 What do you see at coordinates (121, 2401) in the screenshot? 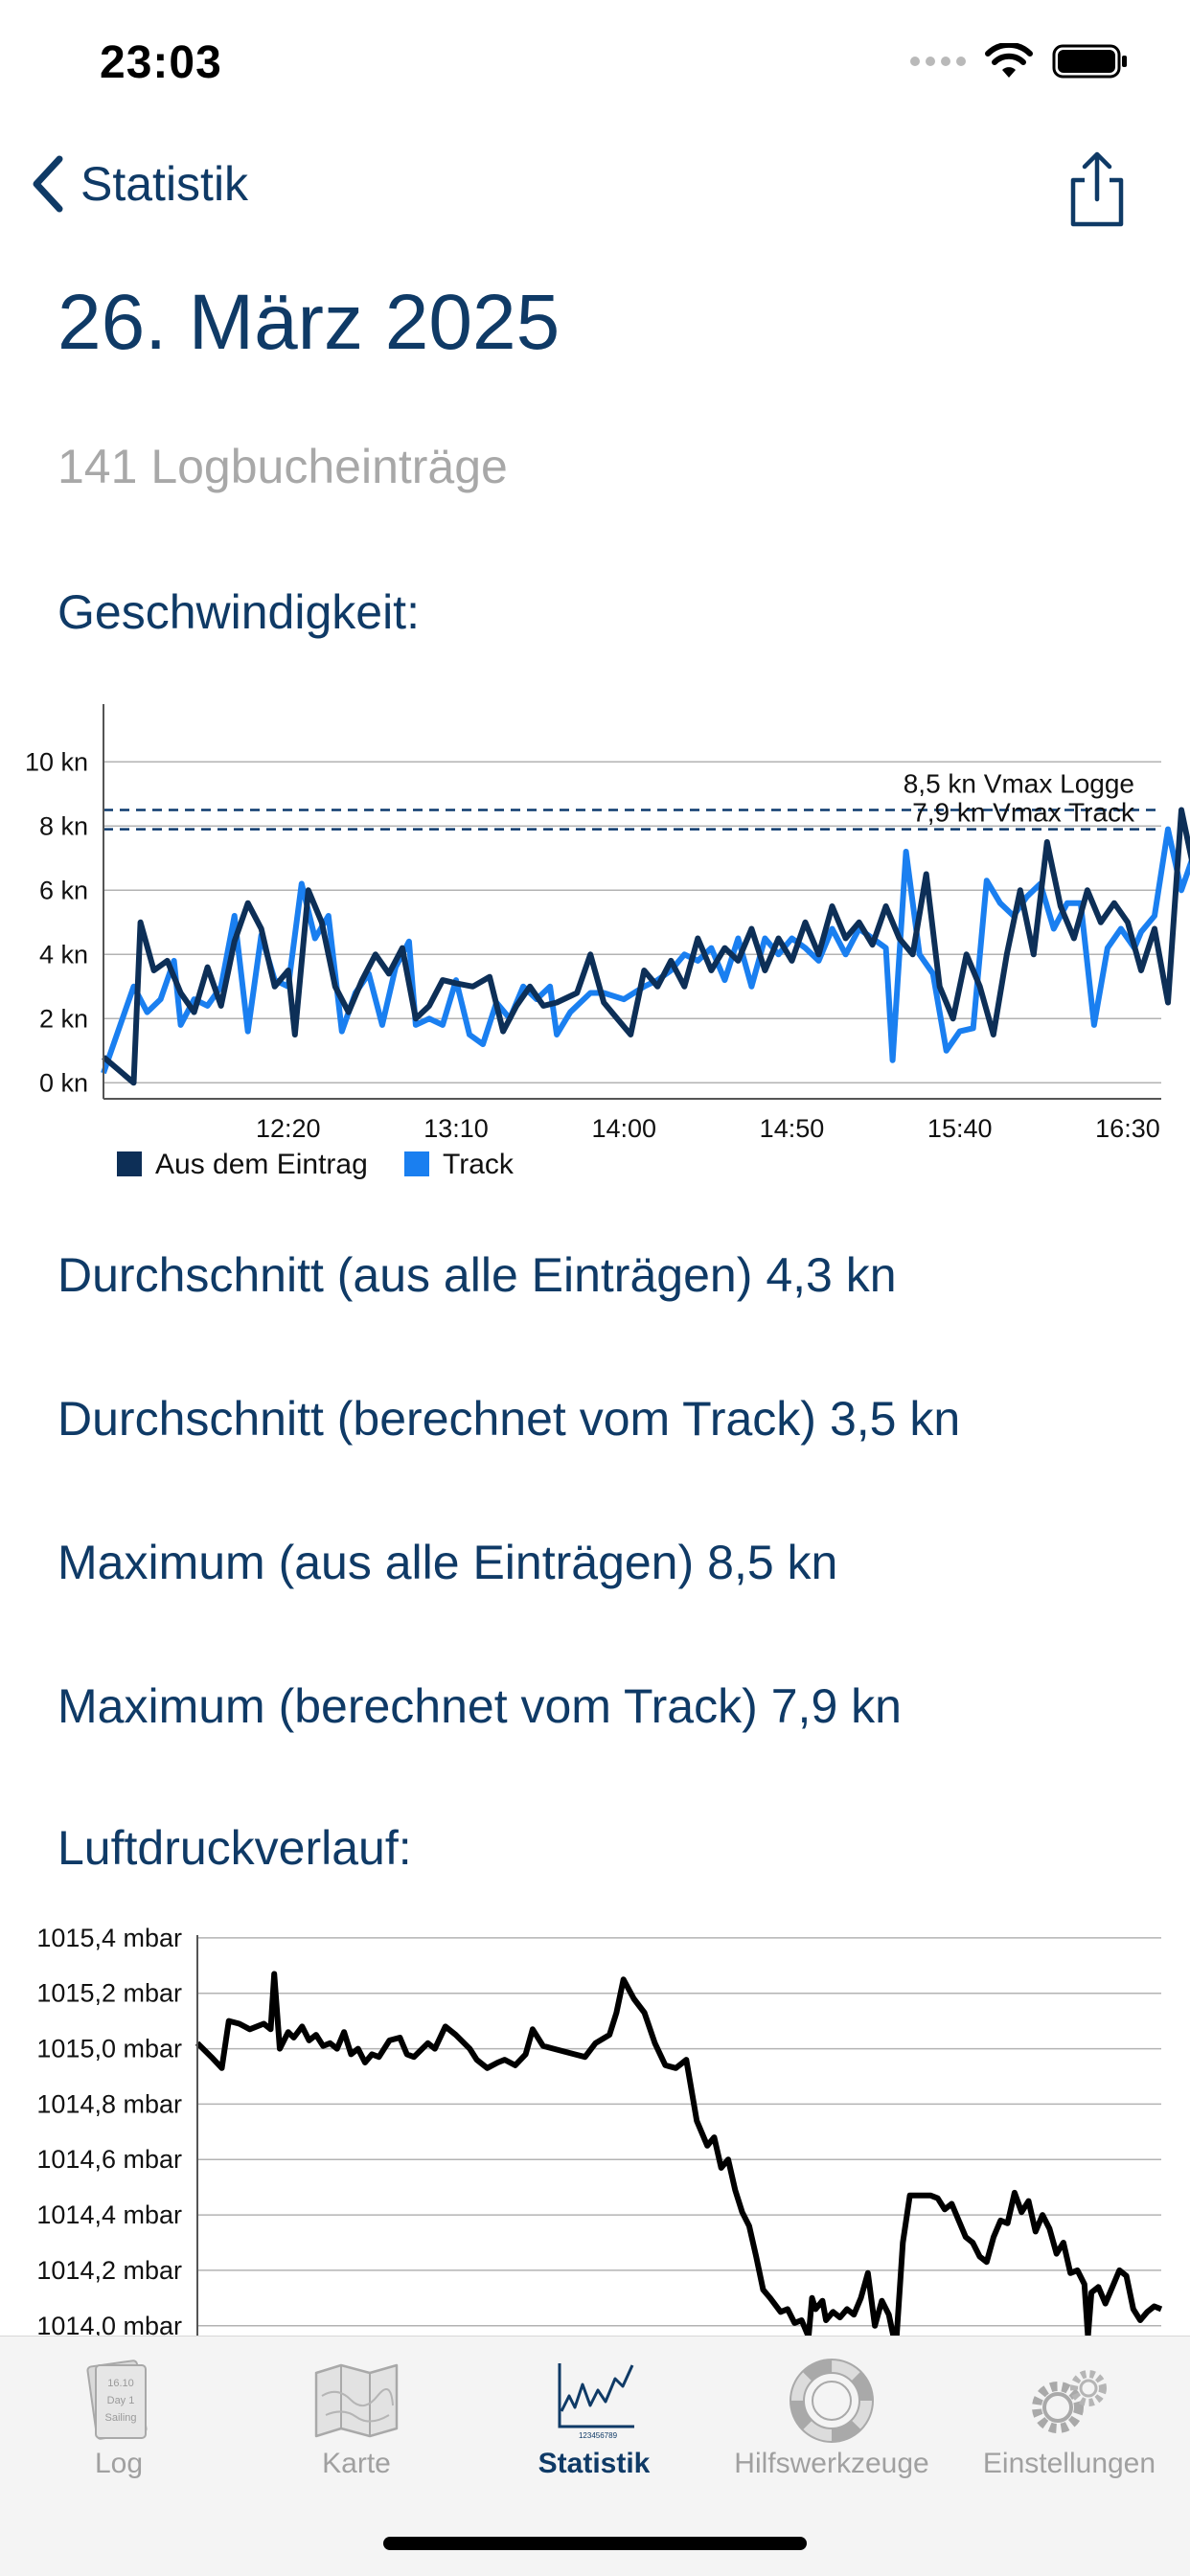
I see `svg-text: Day 1` at bounding box center [121, 2401].